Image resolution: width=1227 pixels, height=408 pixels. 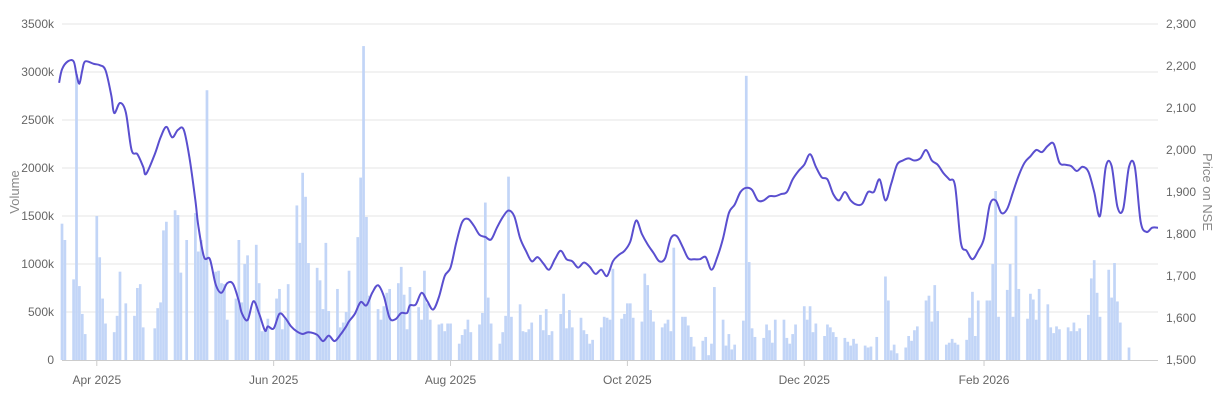 What do you see at coordinates (1181, 24) in the screenshot?
I see `y-right-tick-label: 2,300` at bounding box center [1181, 24].